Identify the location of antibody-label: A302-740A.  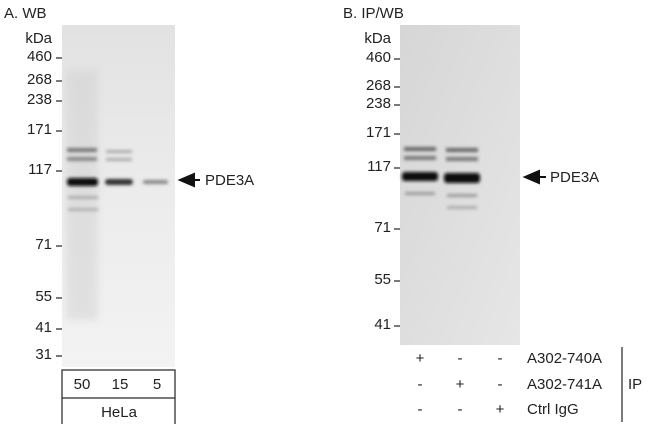
(564, 358).